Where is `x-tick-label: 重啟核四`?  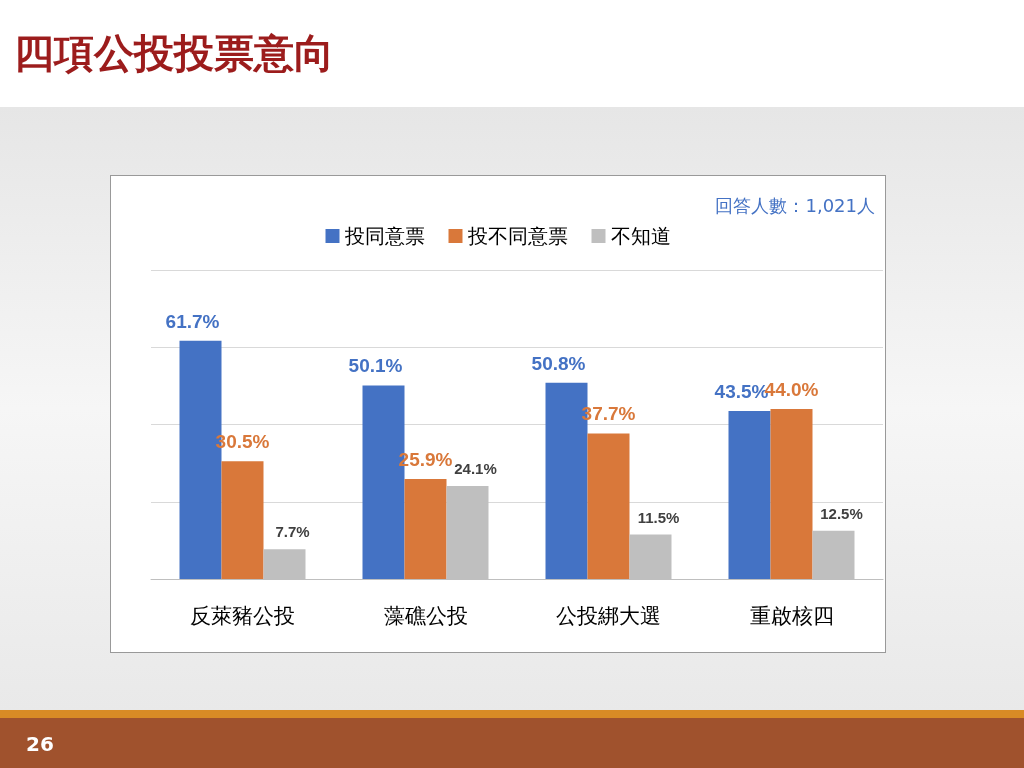 x-tick-label: 重啟核四 is located at coordinates (791, 615).